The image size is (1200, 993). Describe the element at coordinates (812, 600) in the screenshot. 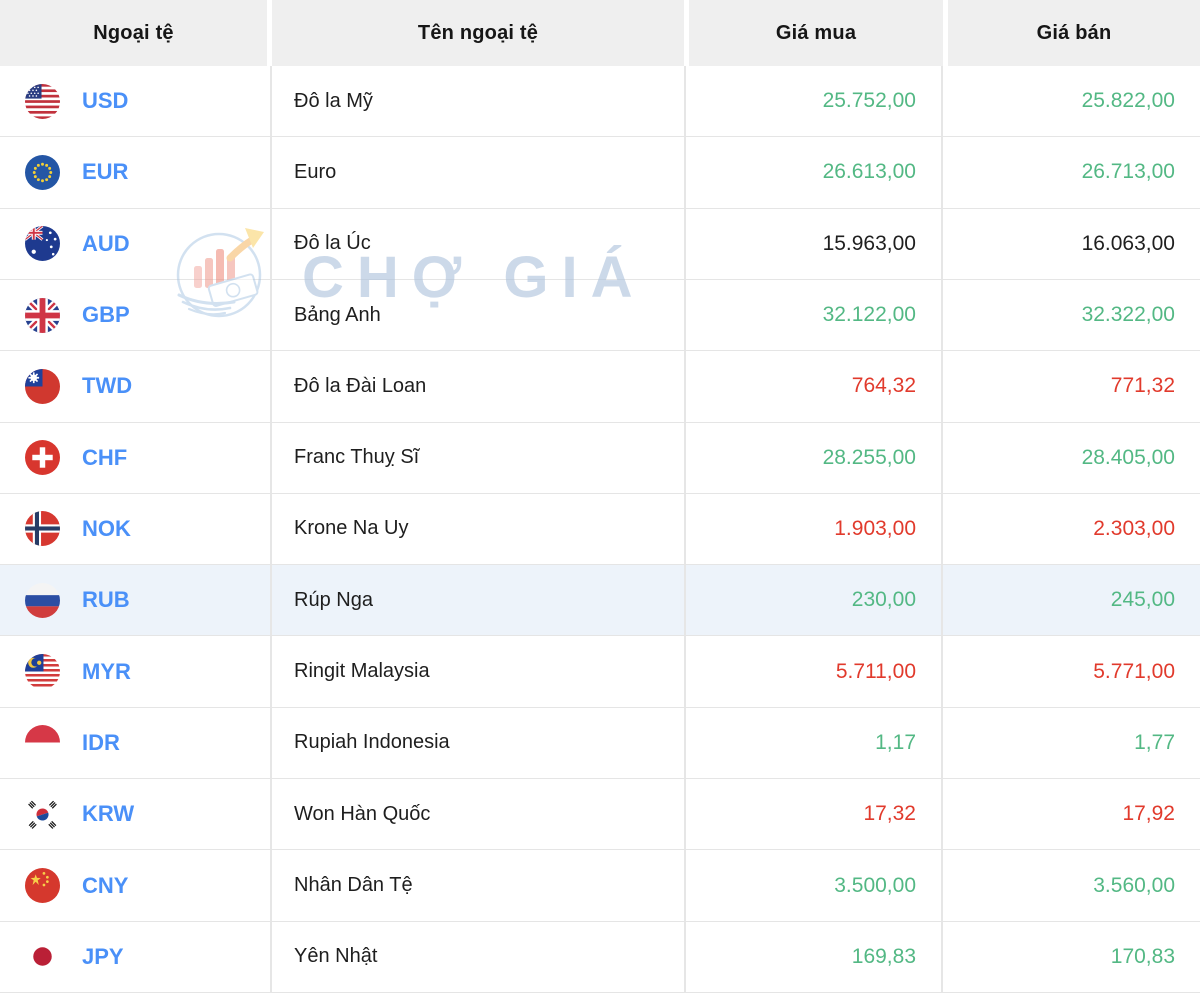

I see `buy-price: 230,00` at that location.